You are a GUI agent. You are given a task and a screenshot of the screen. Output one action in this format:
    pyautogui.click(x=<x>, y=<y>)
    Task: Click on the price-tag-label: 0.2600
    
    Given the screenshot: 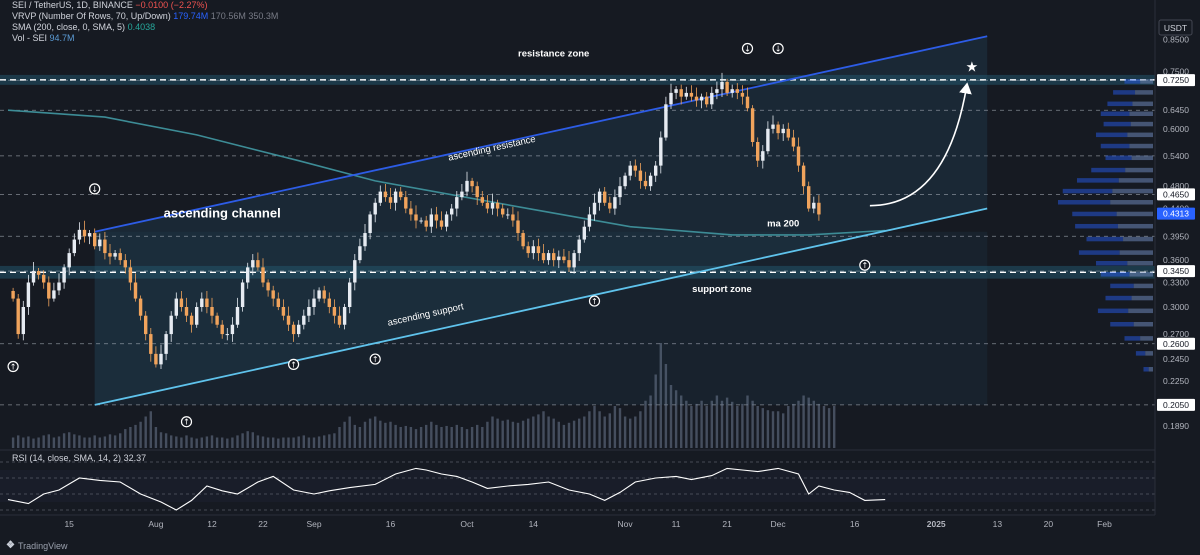 What is the action you would take?
    pyautogui.click(x=1176, y=344)
    